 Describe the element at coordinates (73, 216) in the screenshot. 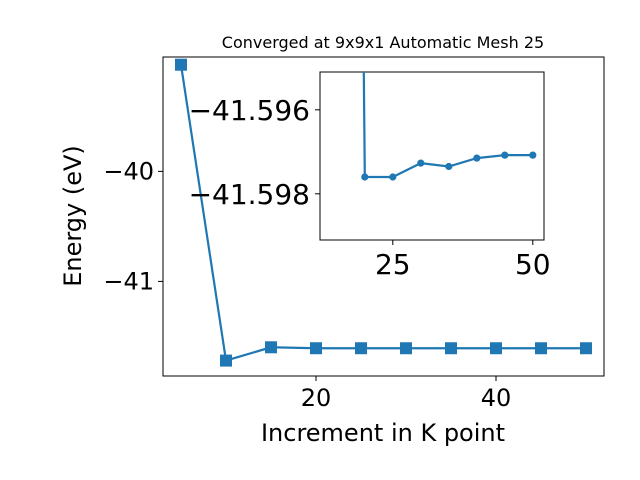

I see `y-axis-label: Energy (eV)` at that location.